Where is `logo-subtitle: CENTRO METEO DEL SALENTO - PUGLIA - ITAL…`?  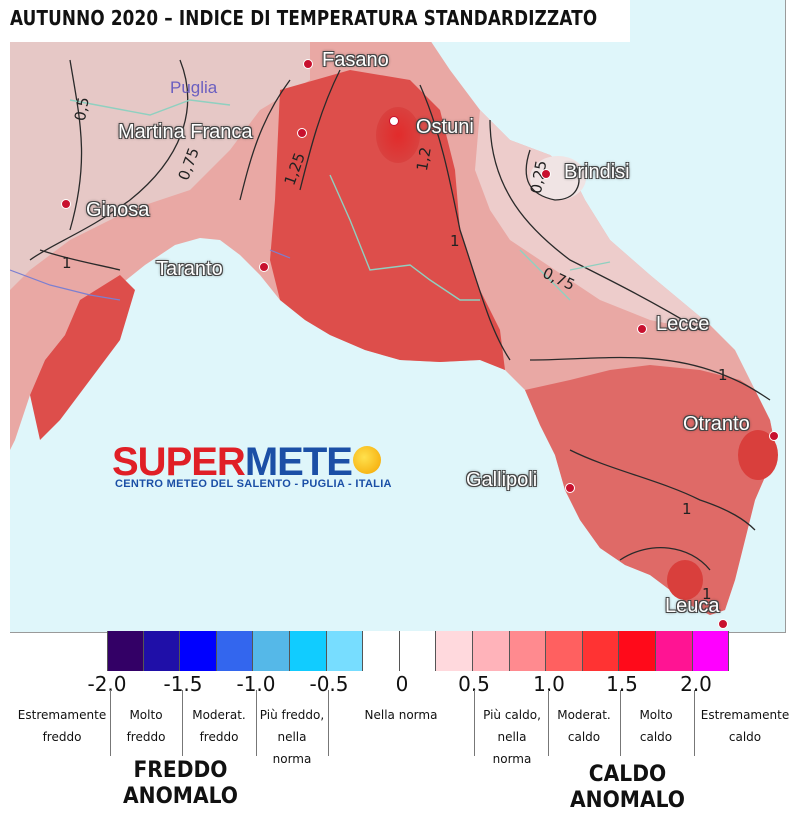
logo-subtitle: CENTRO METEO DEL SALENTO - PUGLIA - ITAL… is located at coordinates (253, 484).